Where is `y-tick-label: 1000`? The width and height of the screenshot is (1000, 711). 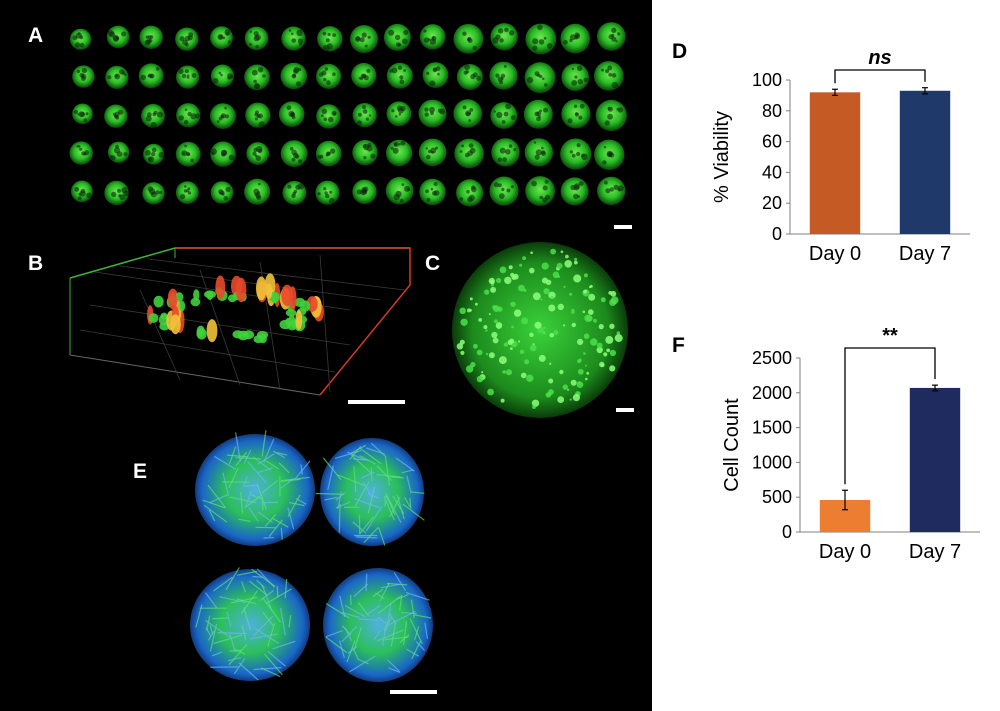
y-tick-label: 1000 is located at coordinates (772, 462).